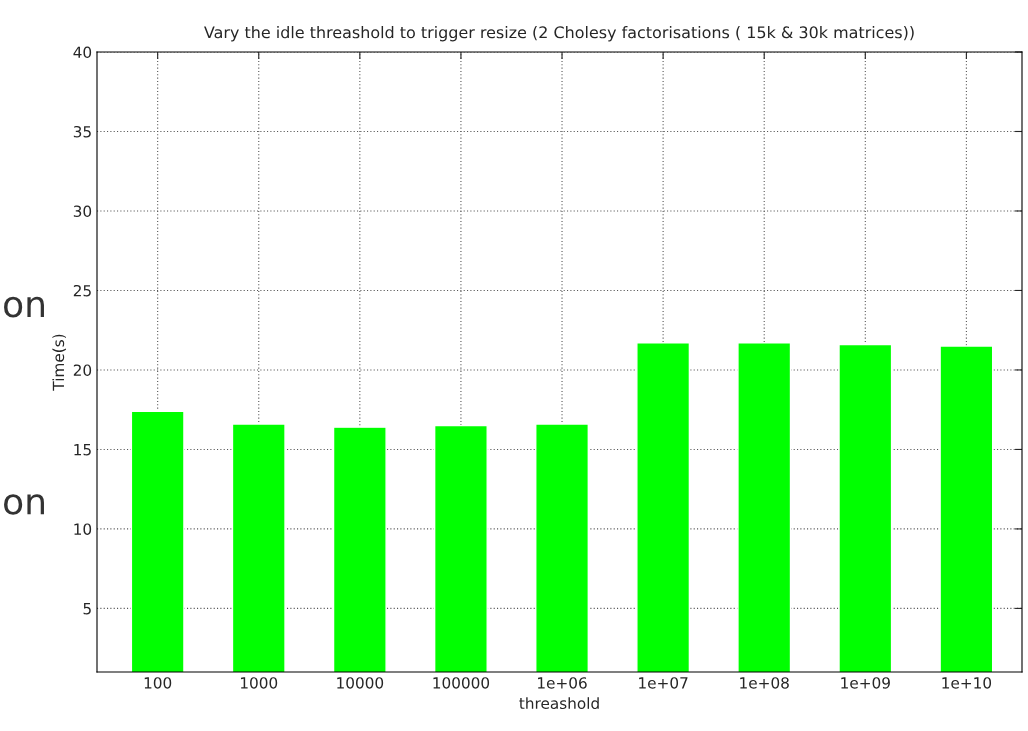 Image resolution: width=1028 pixels, height=731 pixels. I want to click on x-tick-label: 1e+07, so click(663, 683).